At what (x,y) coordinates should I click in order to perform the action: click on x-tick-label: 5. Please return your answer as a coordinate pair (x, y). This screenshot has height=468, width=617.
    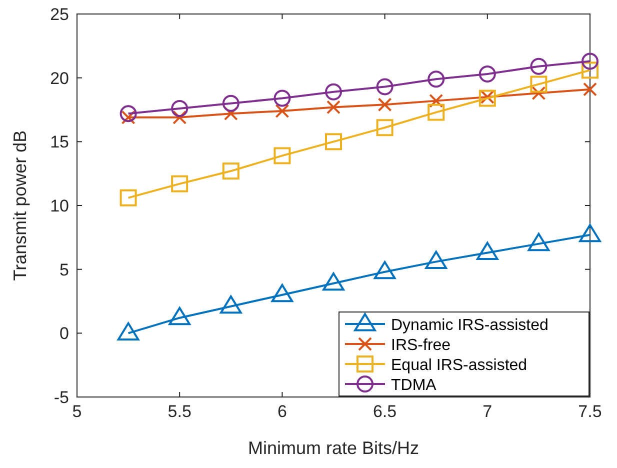
    Looking at the image, I should click on (77, 411).